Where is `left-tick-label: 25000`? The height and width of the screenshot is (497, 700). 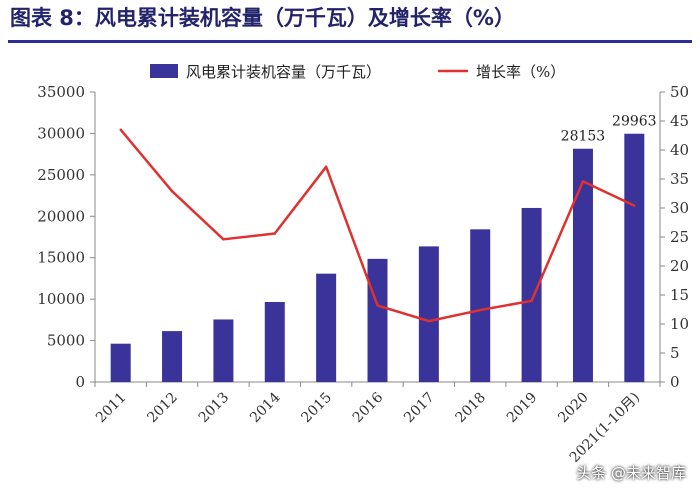 left-tick-label: 25000 is located at coordinates (61, 175).